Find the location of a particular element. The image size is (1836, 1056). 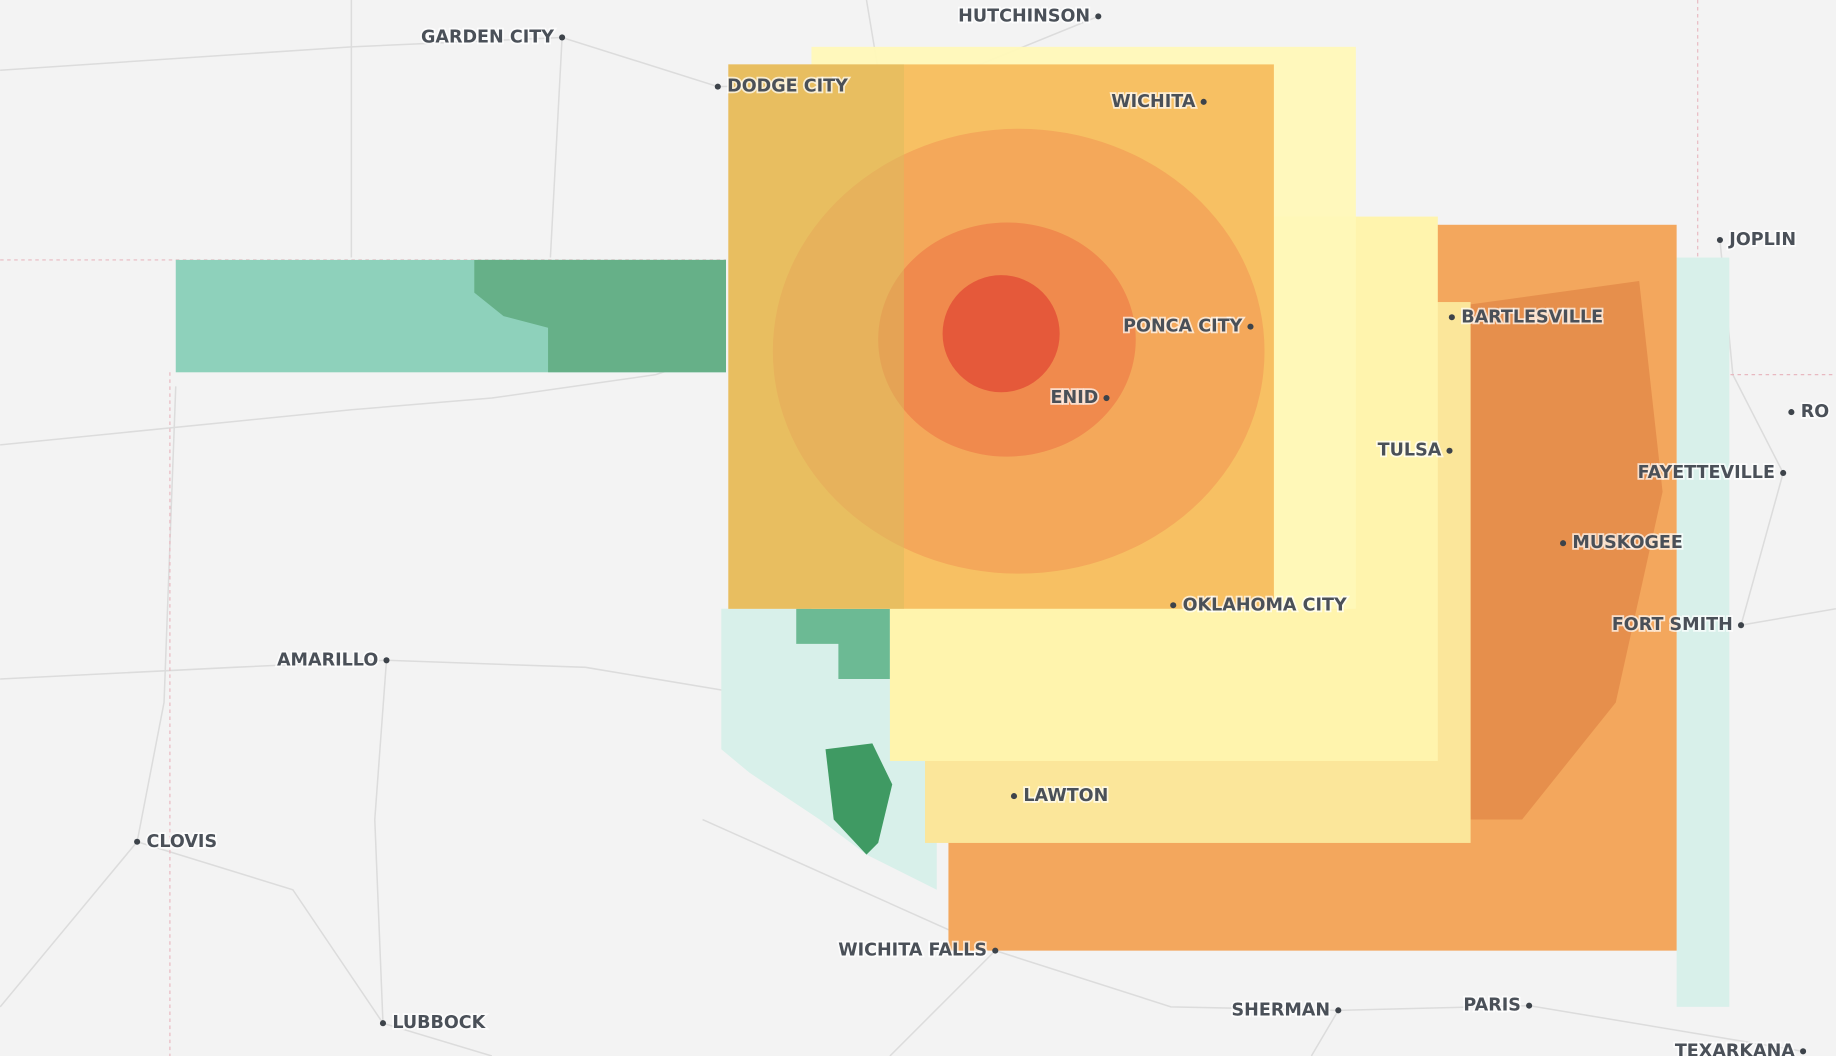

city-label: BARTLESVILLE is located at coordinates (1532, 317).